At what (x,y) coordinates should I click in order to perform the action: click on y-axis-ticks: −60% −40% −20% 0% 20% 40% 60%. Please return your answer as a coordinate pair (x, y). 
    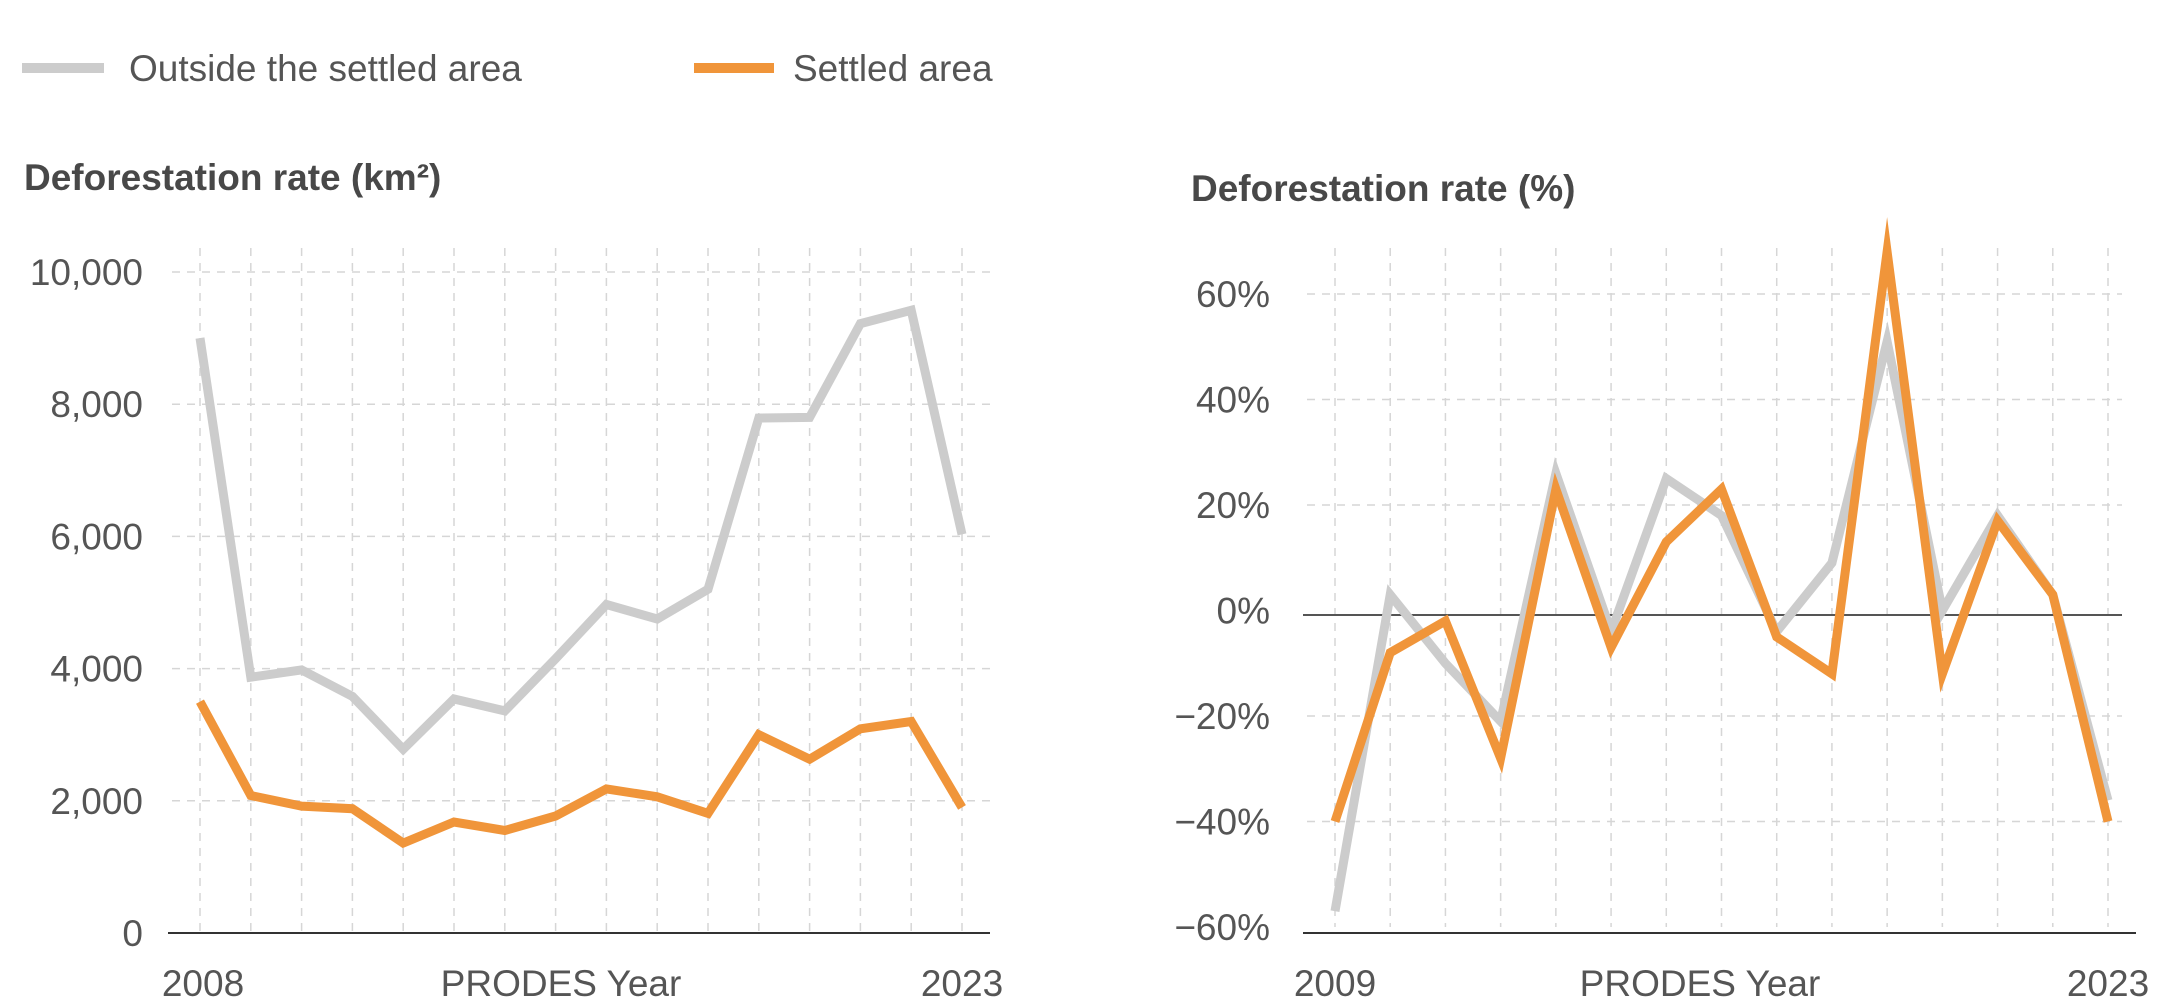
    Looking at the image, I should click on (1222, 611).